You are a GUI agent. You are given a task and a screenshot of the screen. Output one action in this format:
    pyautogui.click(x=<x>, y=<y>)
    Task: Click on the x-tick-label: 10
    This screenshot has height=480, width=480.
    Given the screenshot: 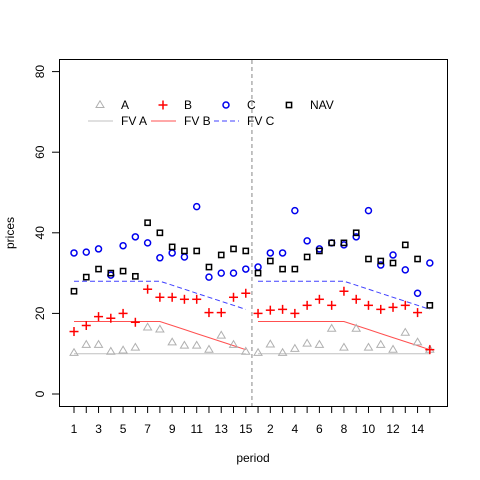 What is the action you would take?
    pyautogui.click(x=369, y=429)
    